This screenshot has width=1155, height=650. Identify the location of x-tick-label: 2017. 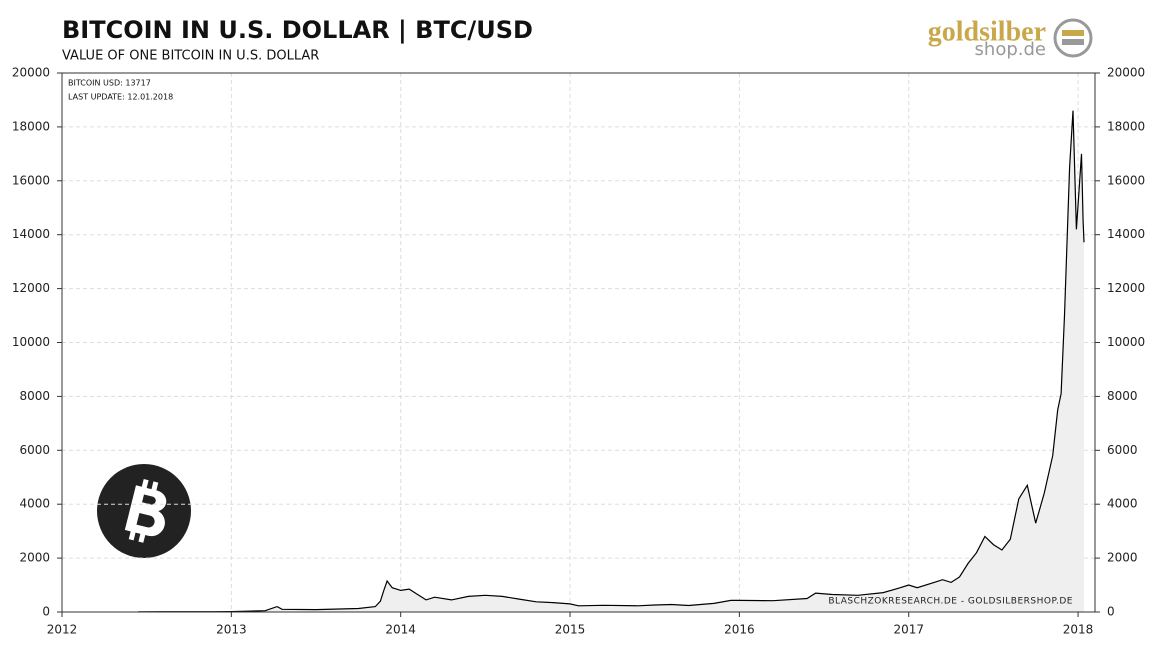
(908, 630).